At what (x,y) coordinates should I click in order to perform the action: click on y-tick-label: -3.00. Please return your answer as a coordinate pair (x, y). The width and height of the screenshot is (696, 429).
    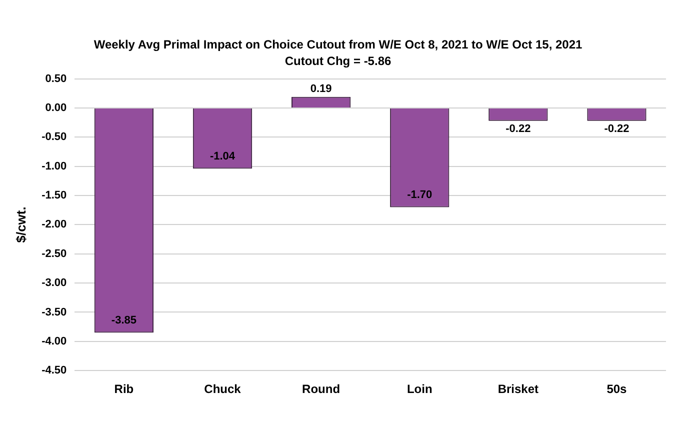
    Looking at the image, I should click on (54, 283).